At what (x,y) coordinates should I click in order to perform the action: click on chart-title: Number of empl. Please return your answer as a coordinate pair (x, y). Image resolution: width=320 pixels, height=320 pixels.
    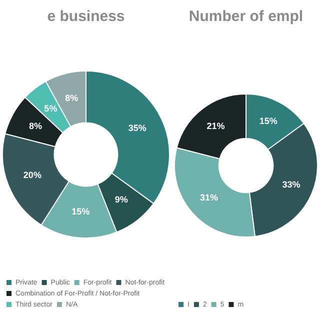
    Looking at the image, I should click on (246, 17).